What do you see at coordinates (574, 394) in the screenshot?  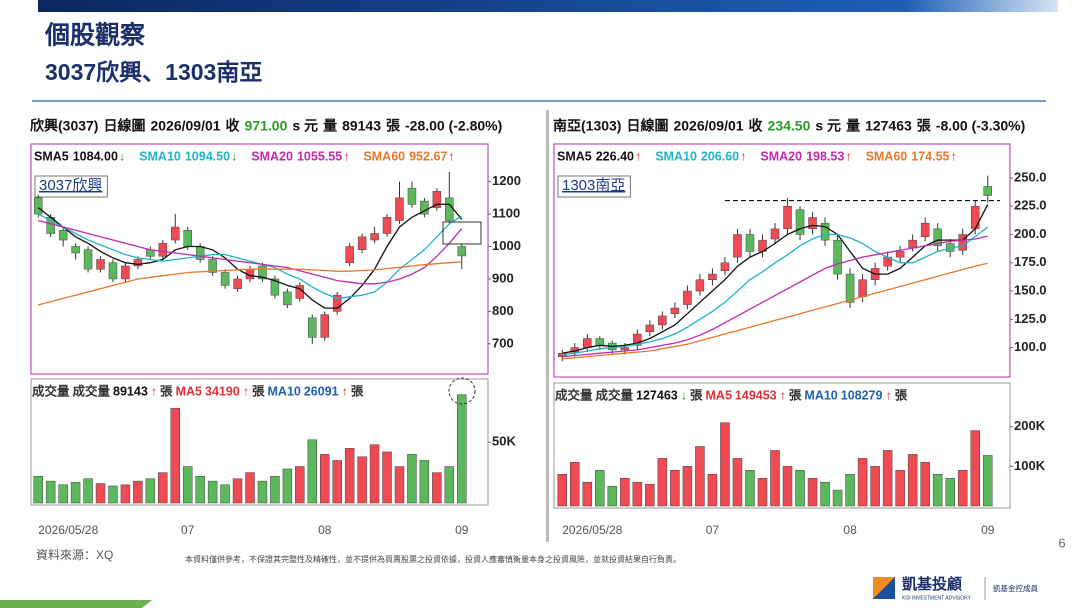 I see `volume-header-field: 成交量` at bounding box center [574, 394].